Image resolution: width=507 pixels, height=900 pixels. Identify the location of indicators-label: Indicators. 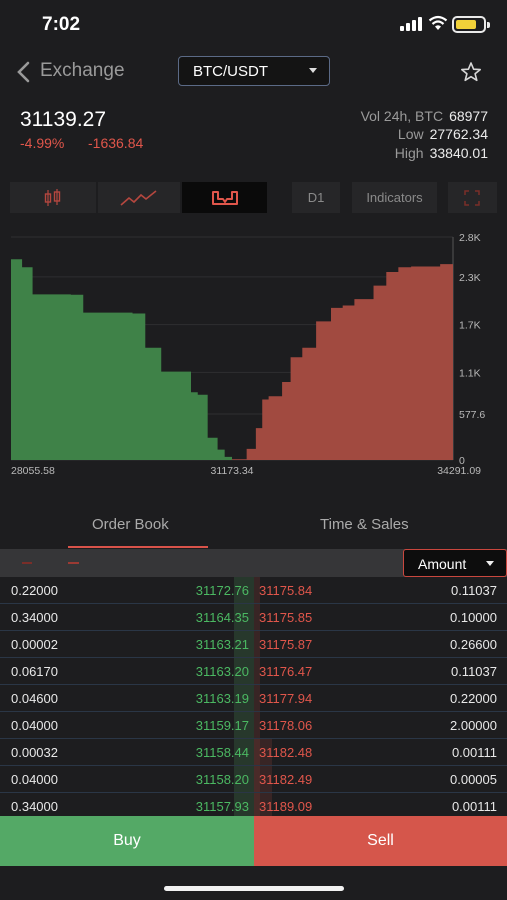
(394, 197).